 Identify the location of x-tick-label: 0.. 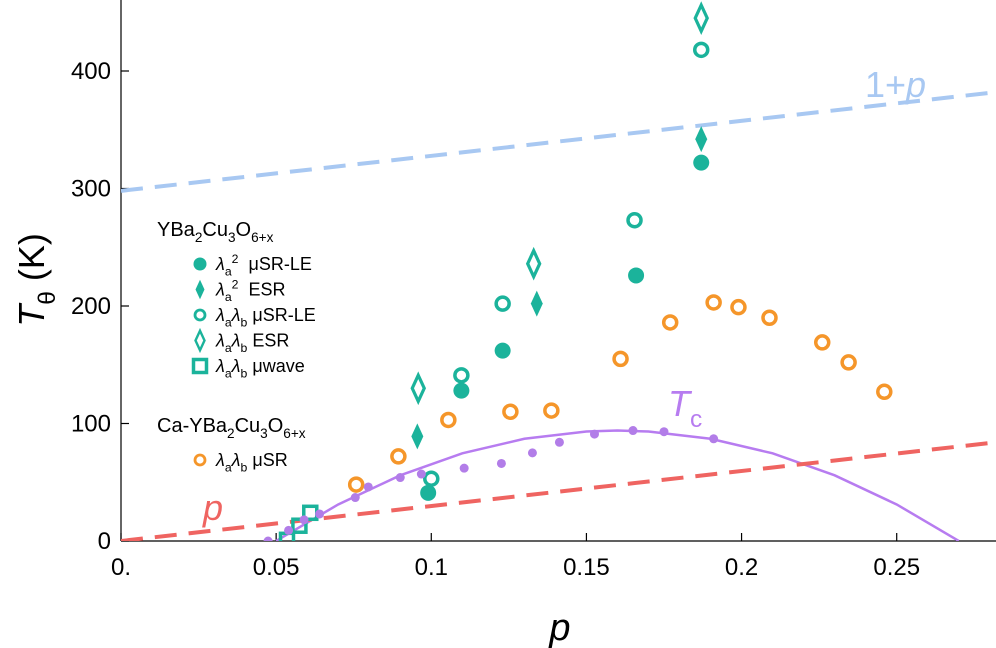
(121, 567).